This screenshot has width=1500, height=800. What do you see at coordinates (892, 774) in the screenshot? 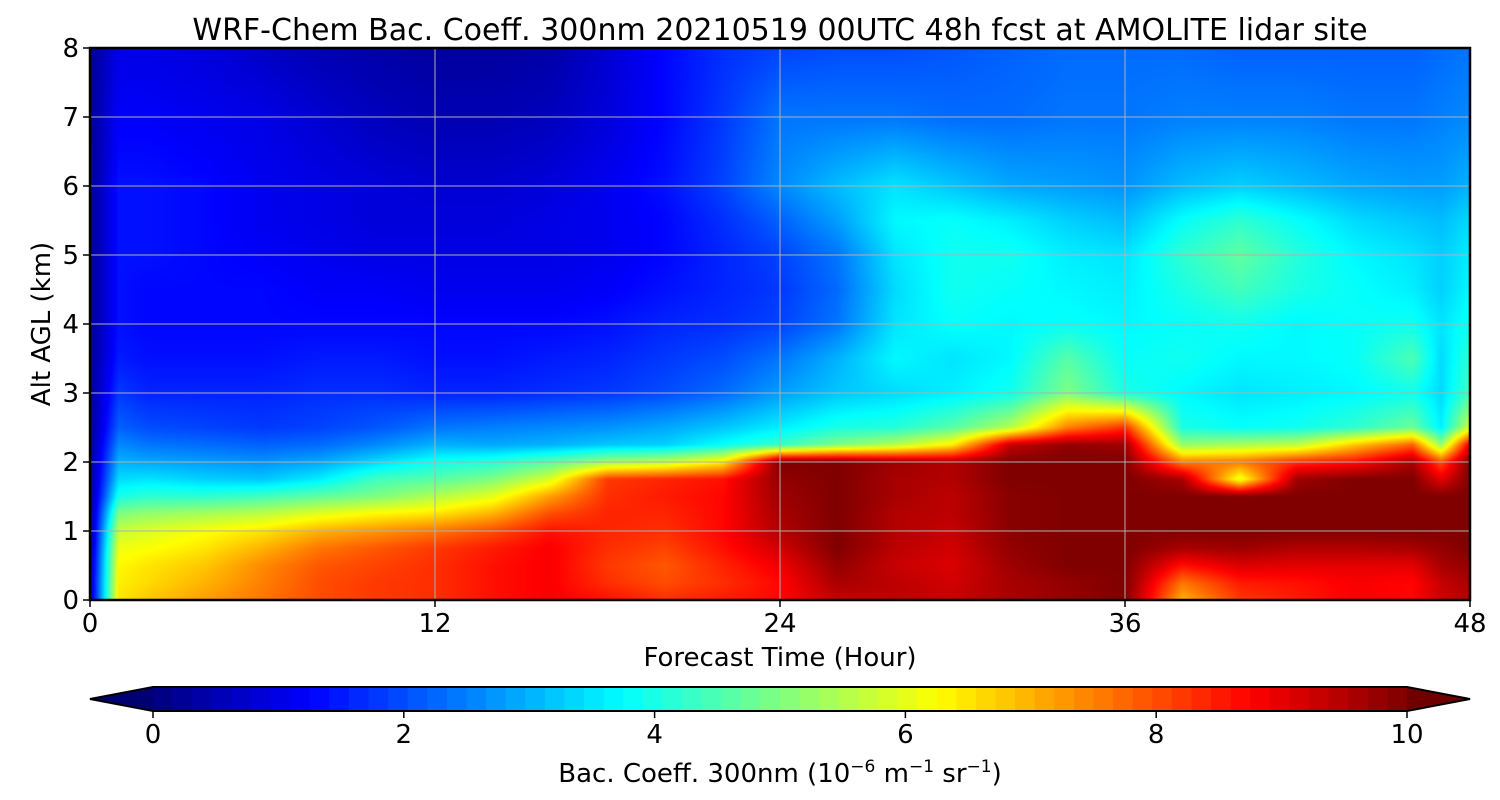
I see `colorbar-label-unit-m: m` at bounding box center [892, 774].